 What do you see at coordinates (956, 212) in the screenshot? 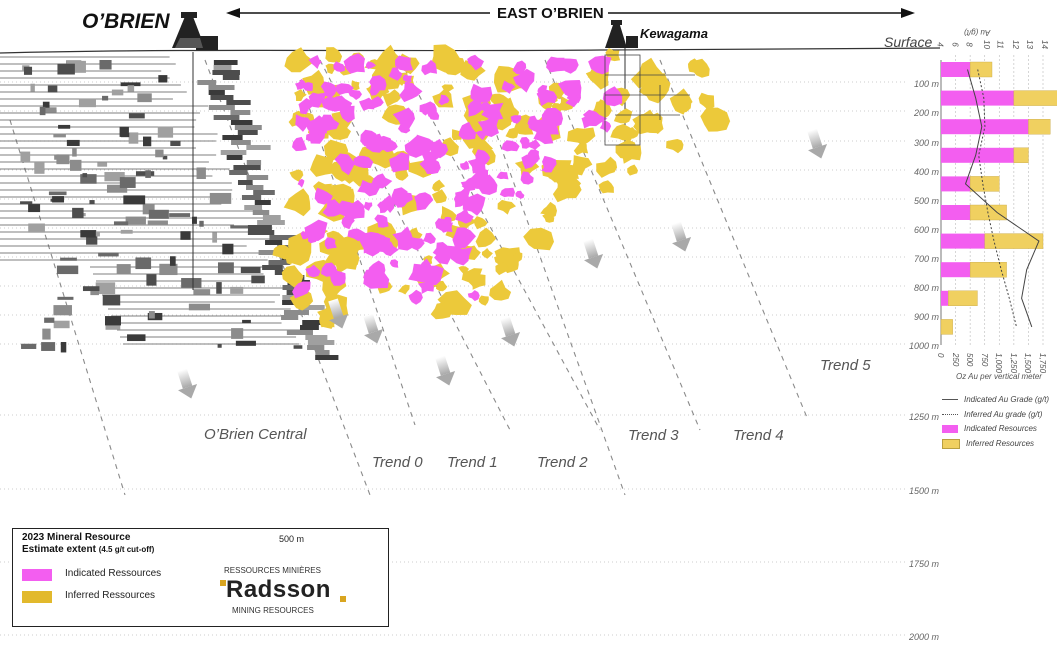
I see `bar-indicated-600m` at bounding box center [956, 212].